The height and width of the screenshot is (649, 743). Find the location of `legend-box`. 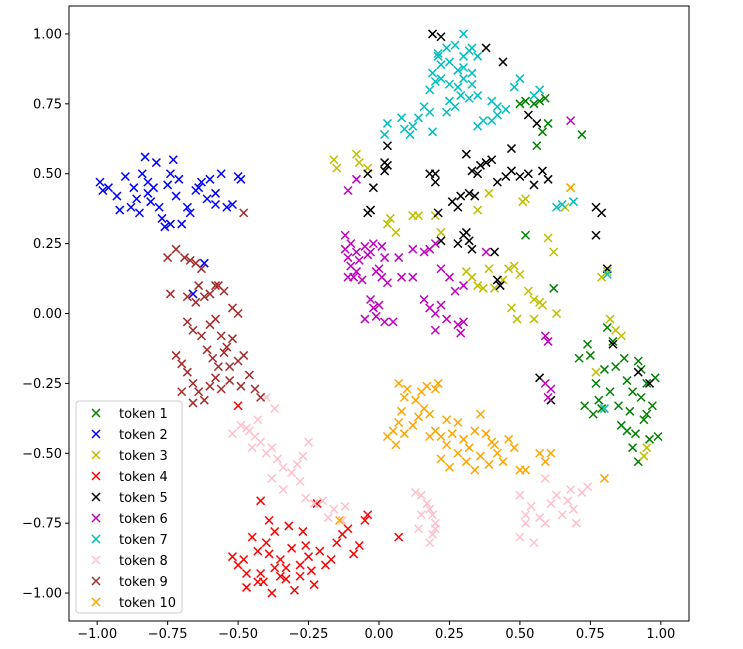

legend-box is located at coordinates (129, 507).